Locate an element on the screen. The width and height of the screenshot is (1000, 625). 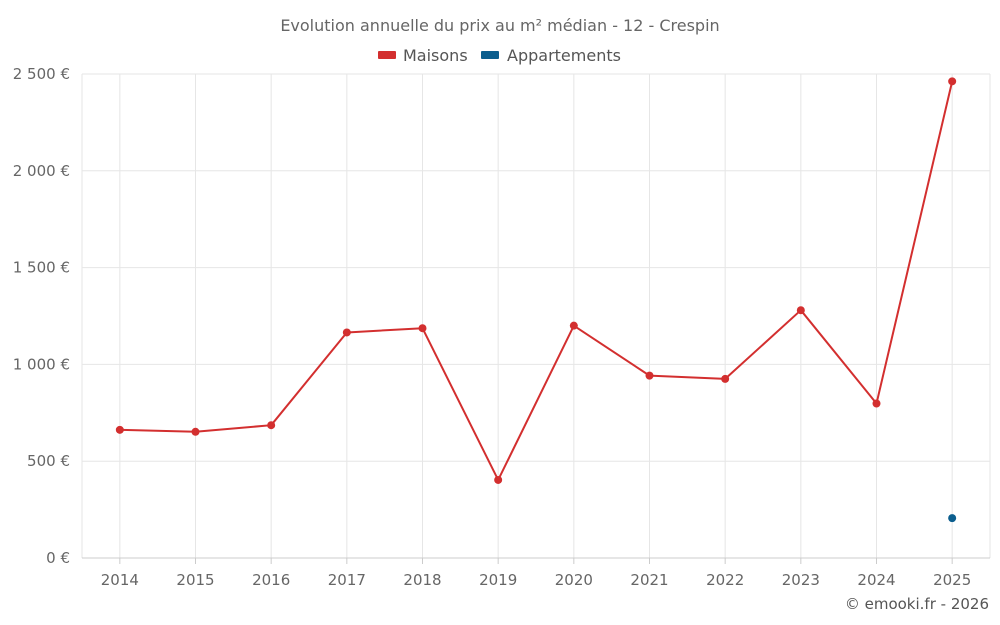
y-tick-label: 1 500 € is located at coordinates (41, 268).